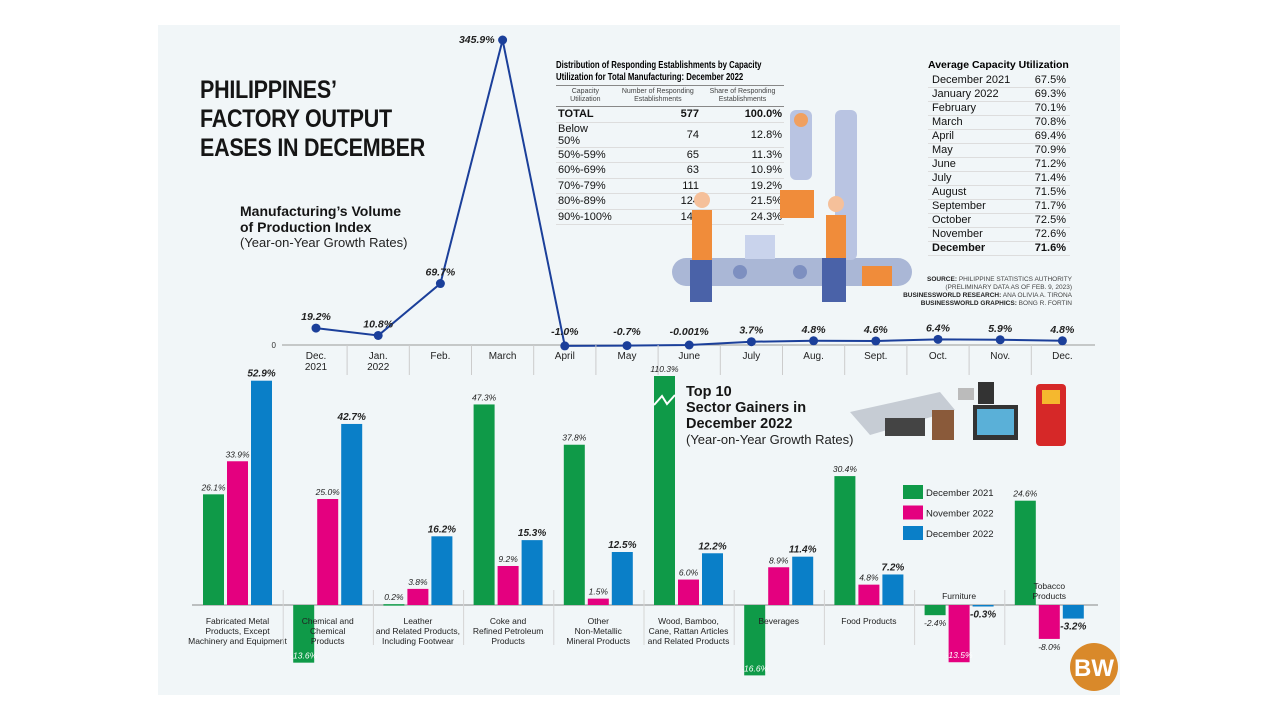 The image size is (1280, 720). What do you see at coordinates (689, 641) in the screenshot?
I see `category-label: and Related Products` at bounding box center [689, 641].